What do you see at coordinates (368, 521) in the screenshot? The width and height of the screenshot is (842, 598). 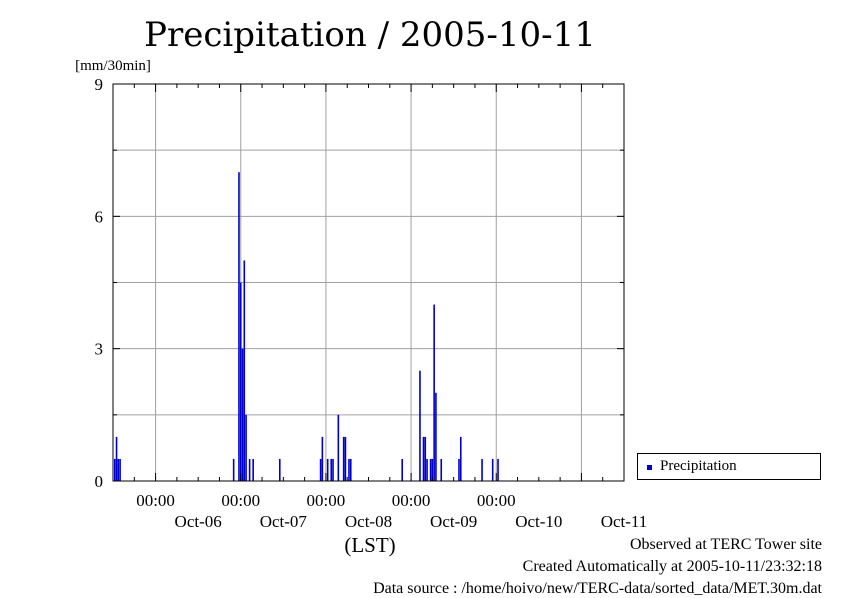 I see `x-date-label: Oct-08` at bounding box center [368, 521].